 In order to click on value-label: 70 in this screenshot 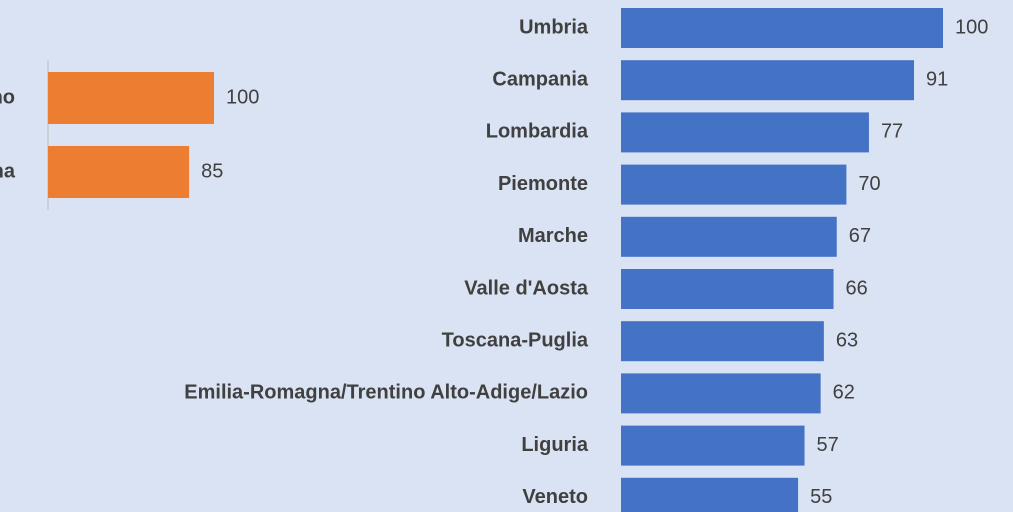, I will do `click(869, 184)`.